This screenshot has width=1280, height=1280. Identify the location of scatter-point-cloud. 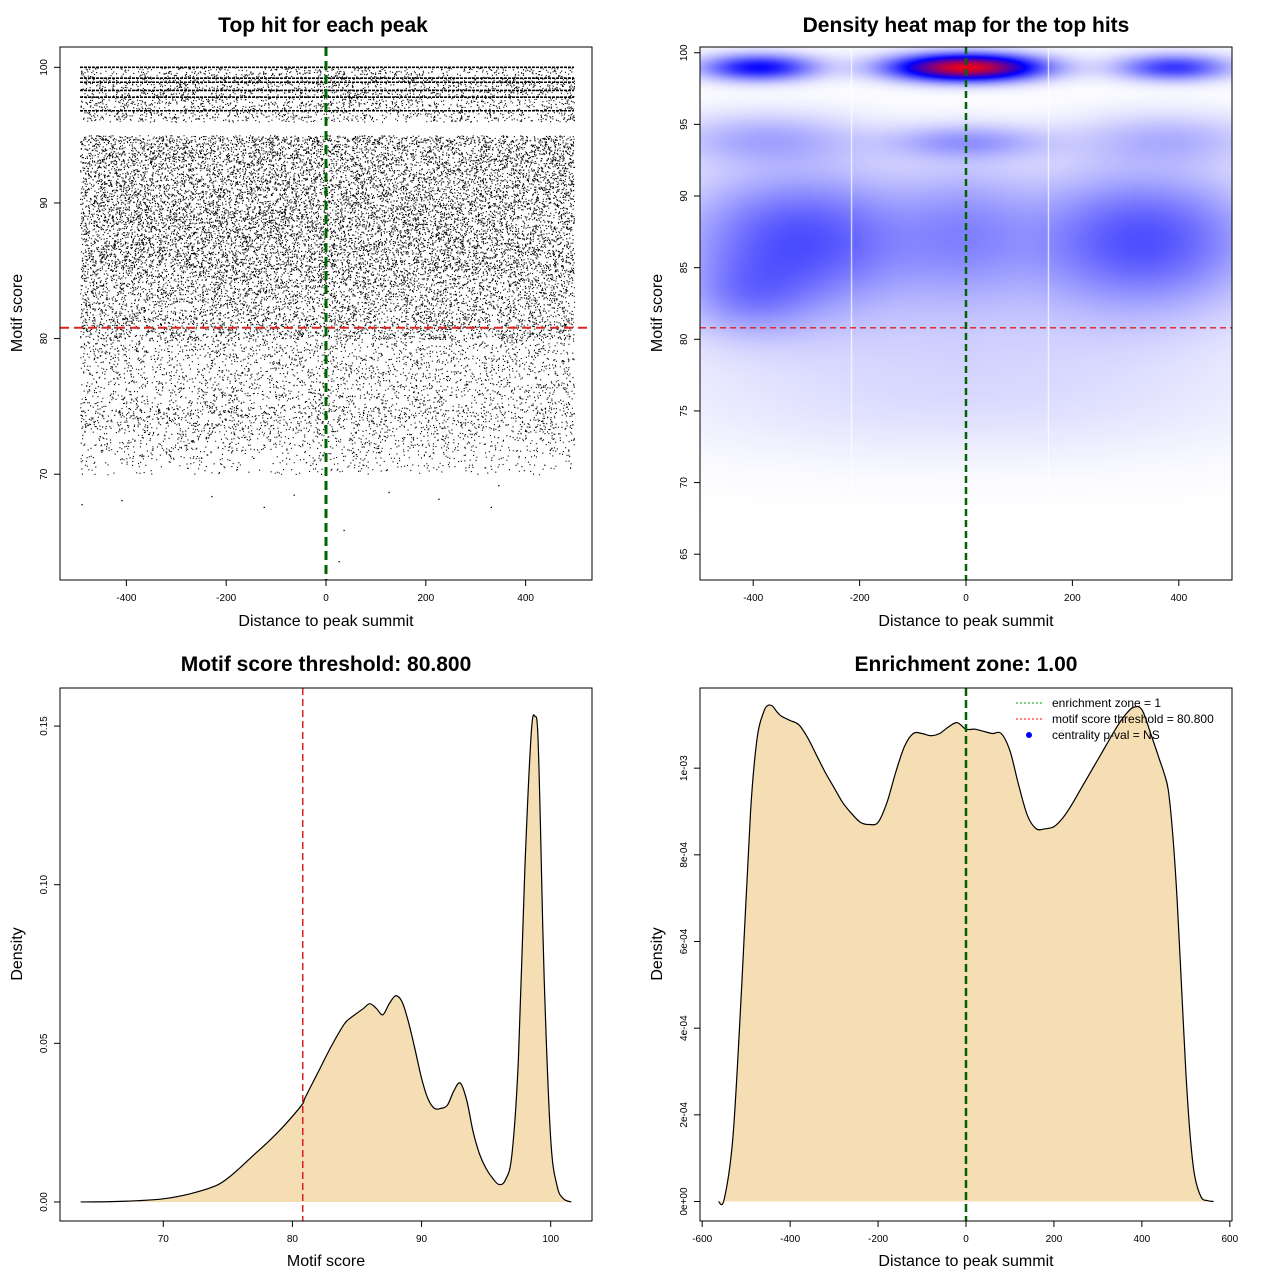
(328, 271).